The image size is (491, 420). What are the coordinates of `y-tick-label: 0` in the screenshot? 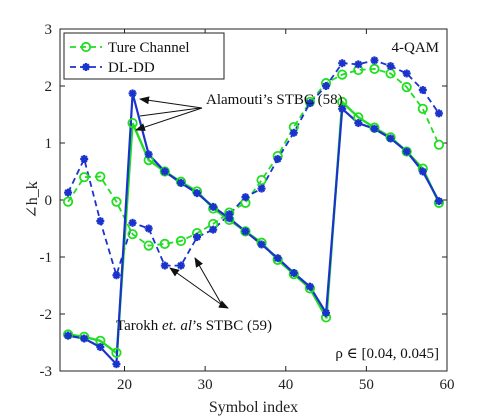 It's located at (49, 201).